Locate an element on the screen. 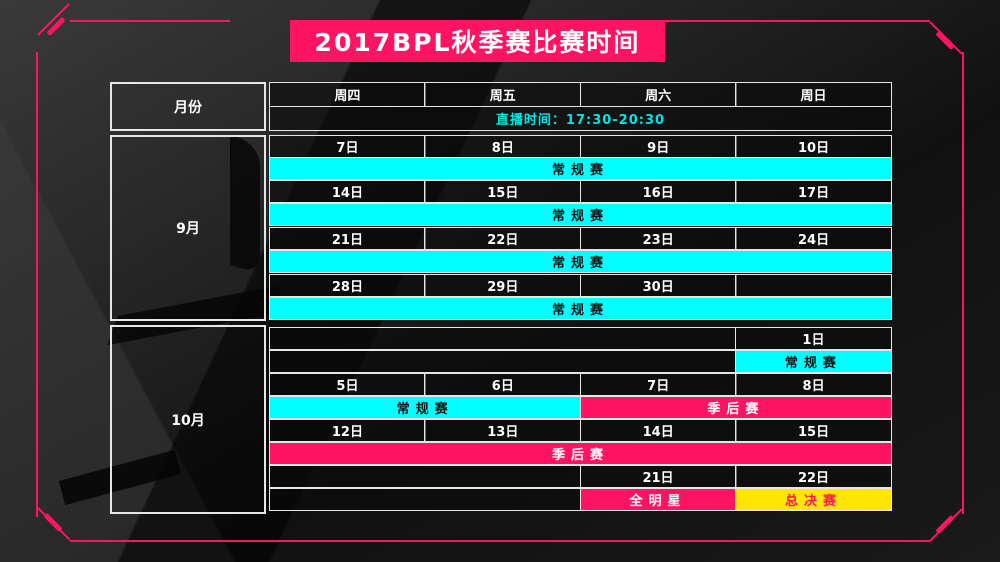  date-cell: 10日 is located at coordinates (813, 146).